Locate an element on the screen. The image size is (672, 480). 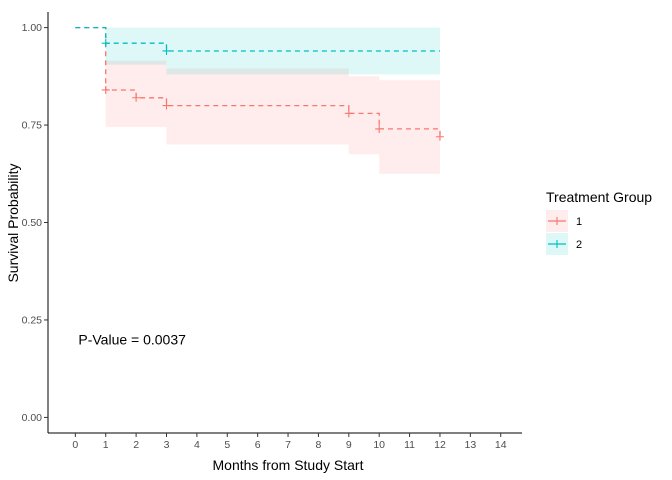
y-ticks: 0.00 0.25 0.50 0.75 1.00 is located at coordinates (35, 223).